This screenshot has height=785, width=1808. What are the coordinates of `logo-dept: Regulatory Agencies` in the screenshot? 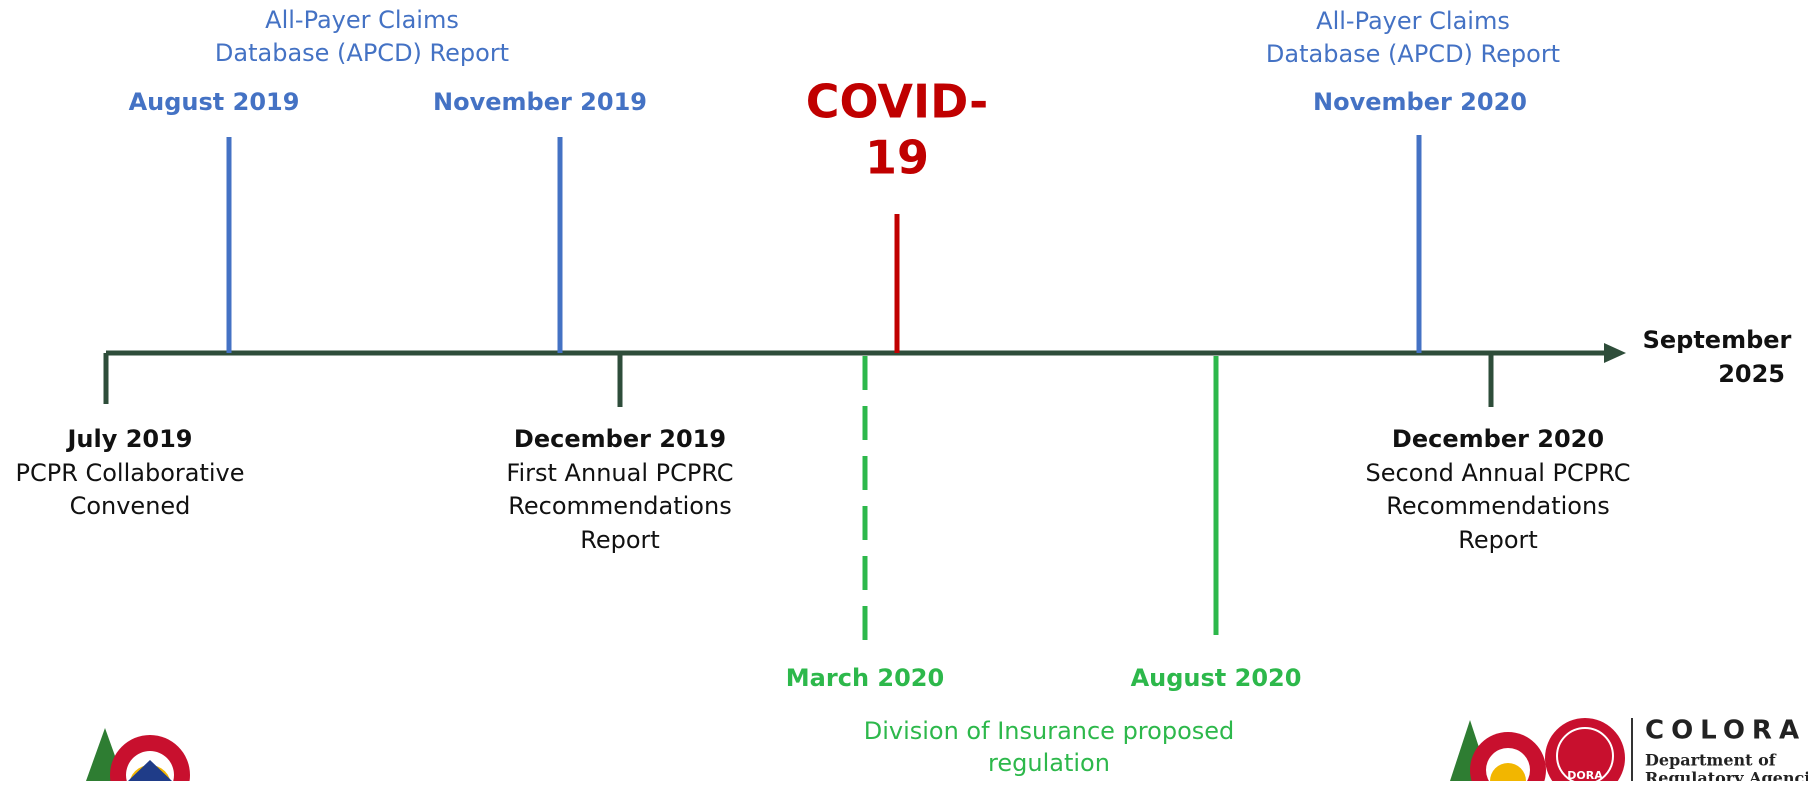 It's located at (1726, 775).